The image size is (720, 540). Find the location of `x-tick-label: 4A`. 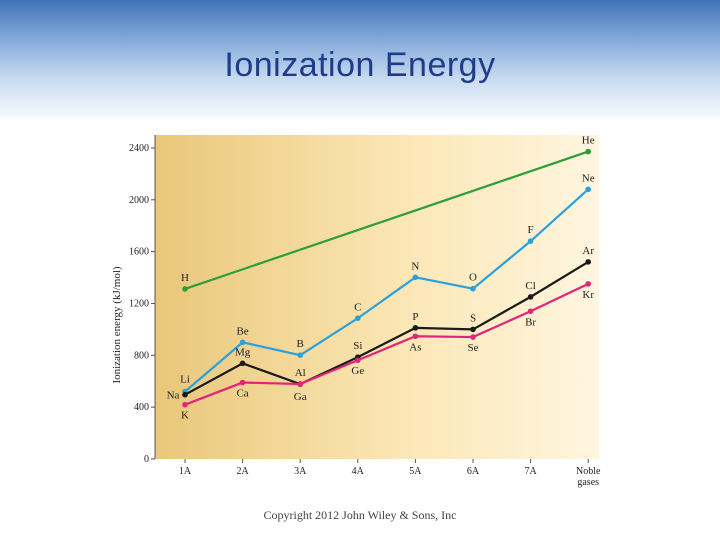

x-tick-label: 4A is located at coordinates (358, 471).